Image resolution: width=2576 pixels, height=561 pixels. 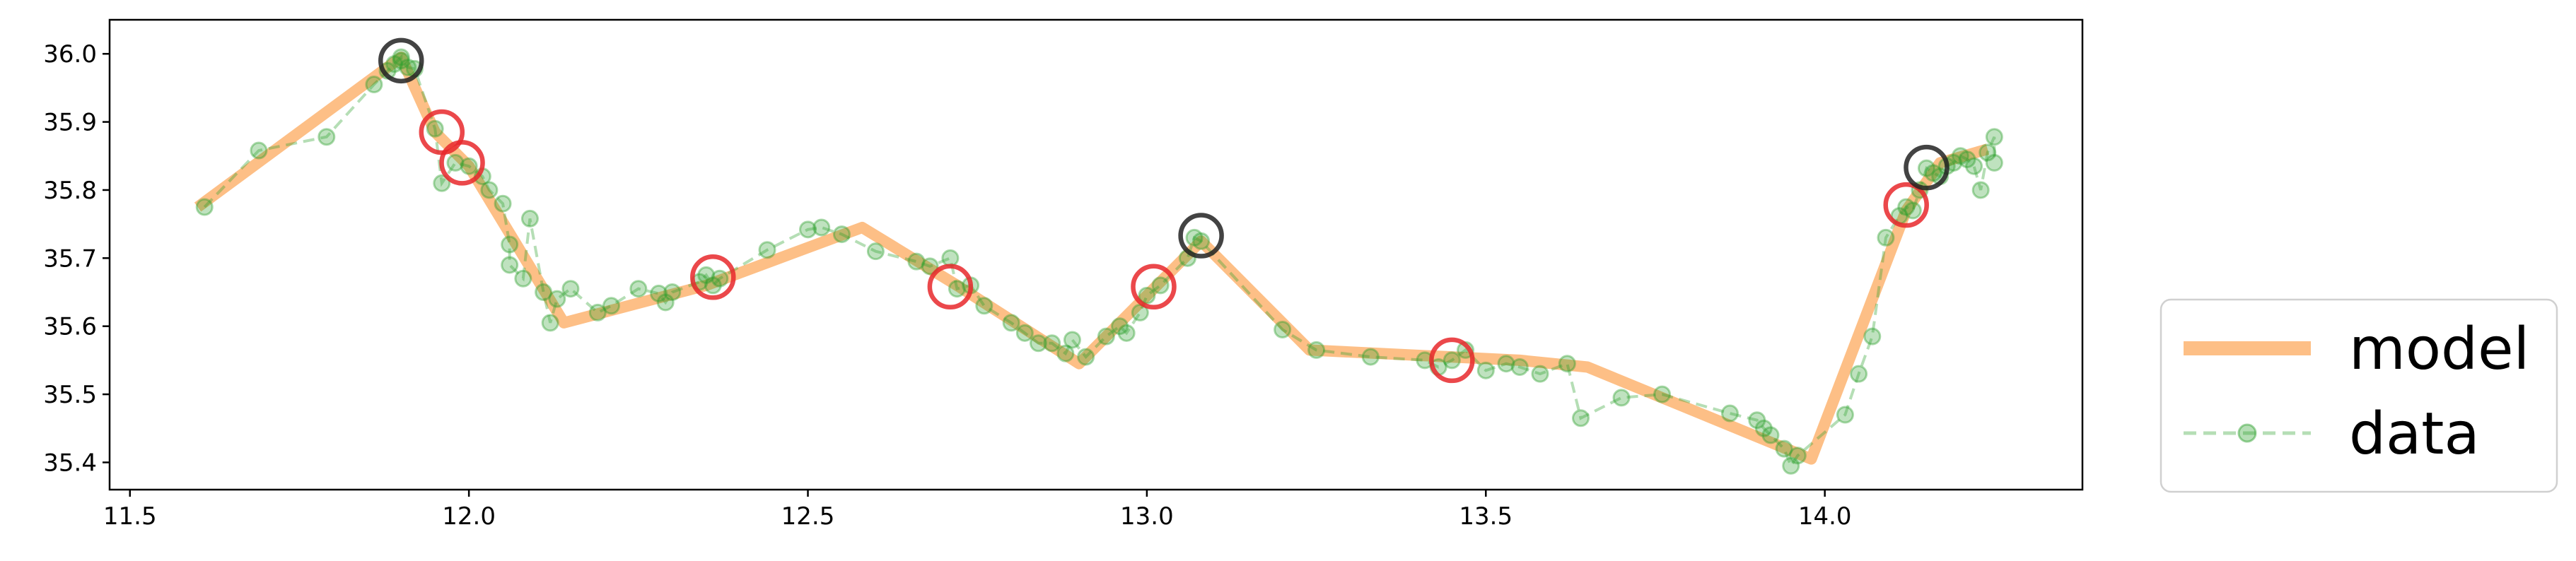 What do you see at coordinates (2359, 395) in the screenshot?
I see `legend: model data` at bounding box center [2359, 395].